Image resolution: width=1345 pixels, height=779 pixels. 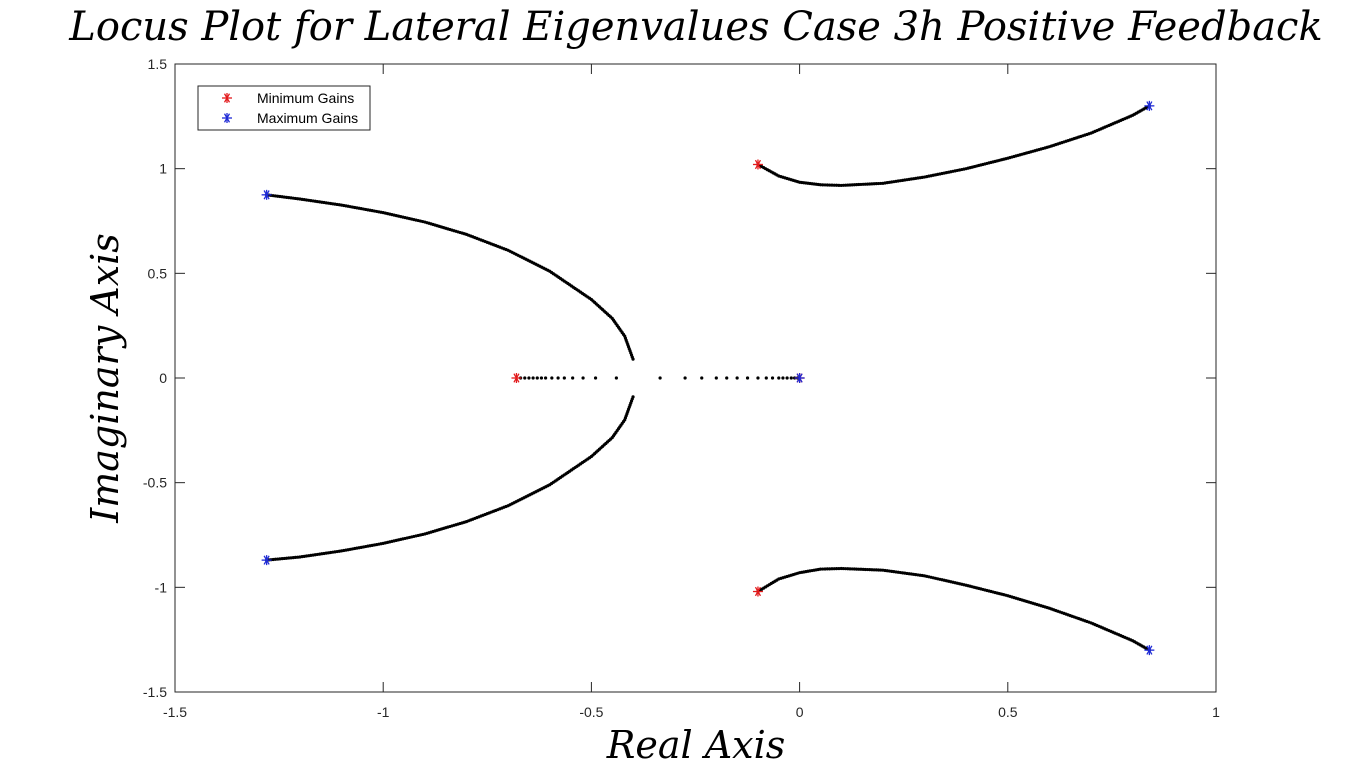 I want to click on x-tick-label: 1, so click(x=1216, y=712).